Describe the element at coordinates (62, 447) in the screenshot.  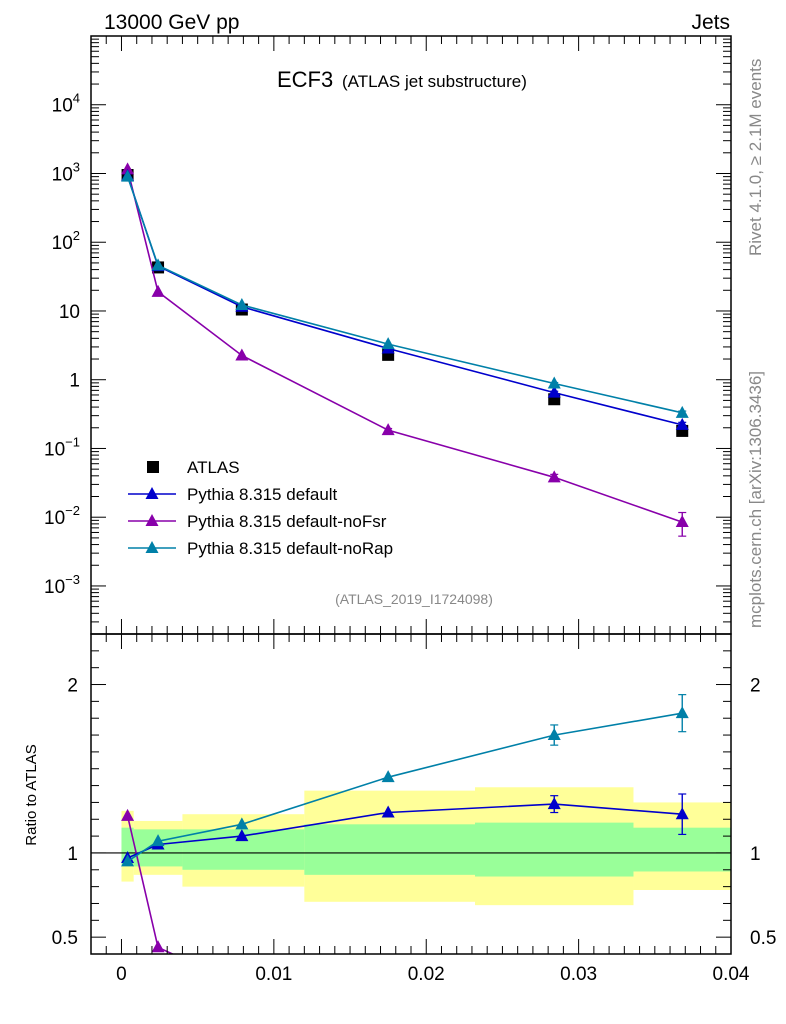
I see `y-tick-label: 10⁻¹` at that location.